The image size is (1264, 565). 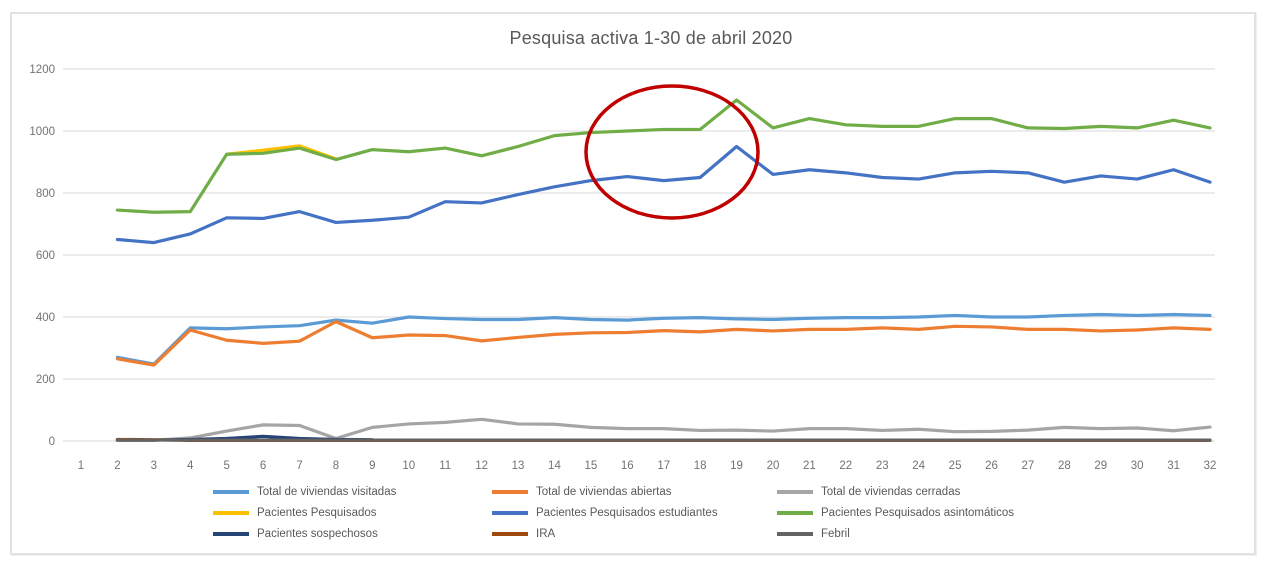 What do you see at coordinates (651, 38) in the screenshot?
I see `chart-title: Pesquisa activa 1-30 de abril 2020` at bounding box center [651, 38].